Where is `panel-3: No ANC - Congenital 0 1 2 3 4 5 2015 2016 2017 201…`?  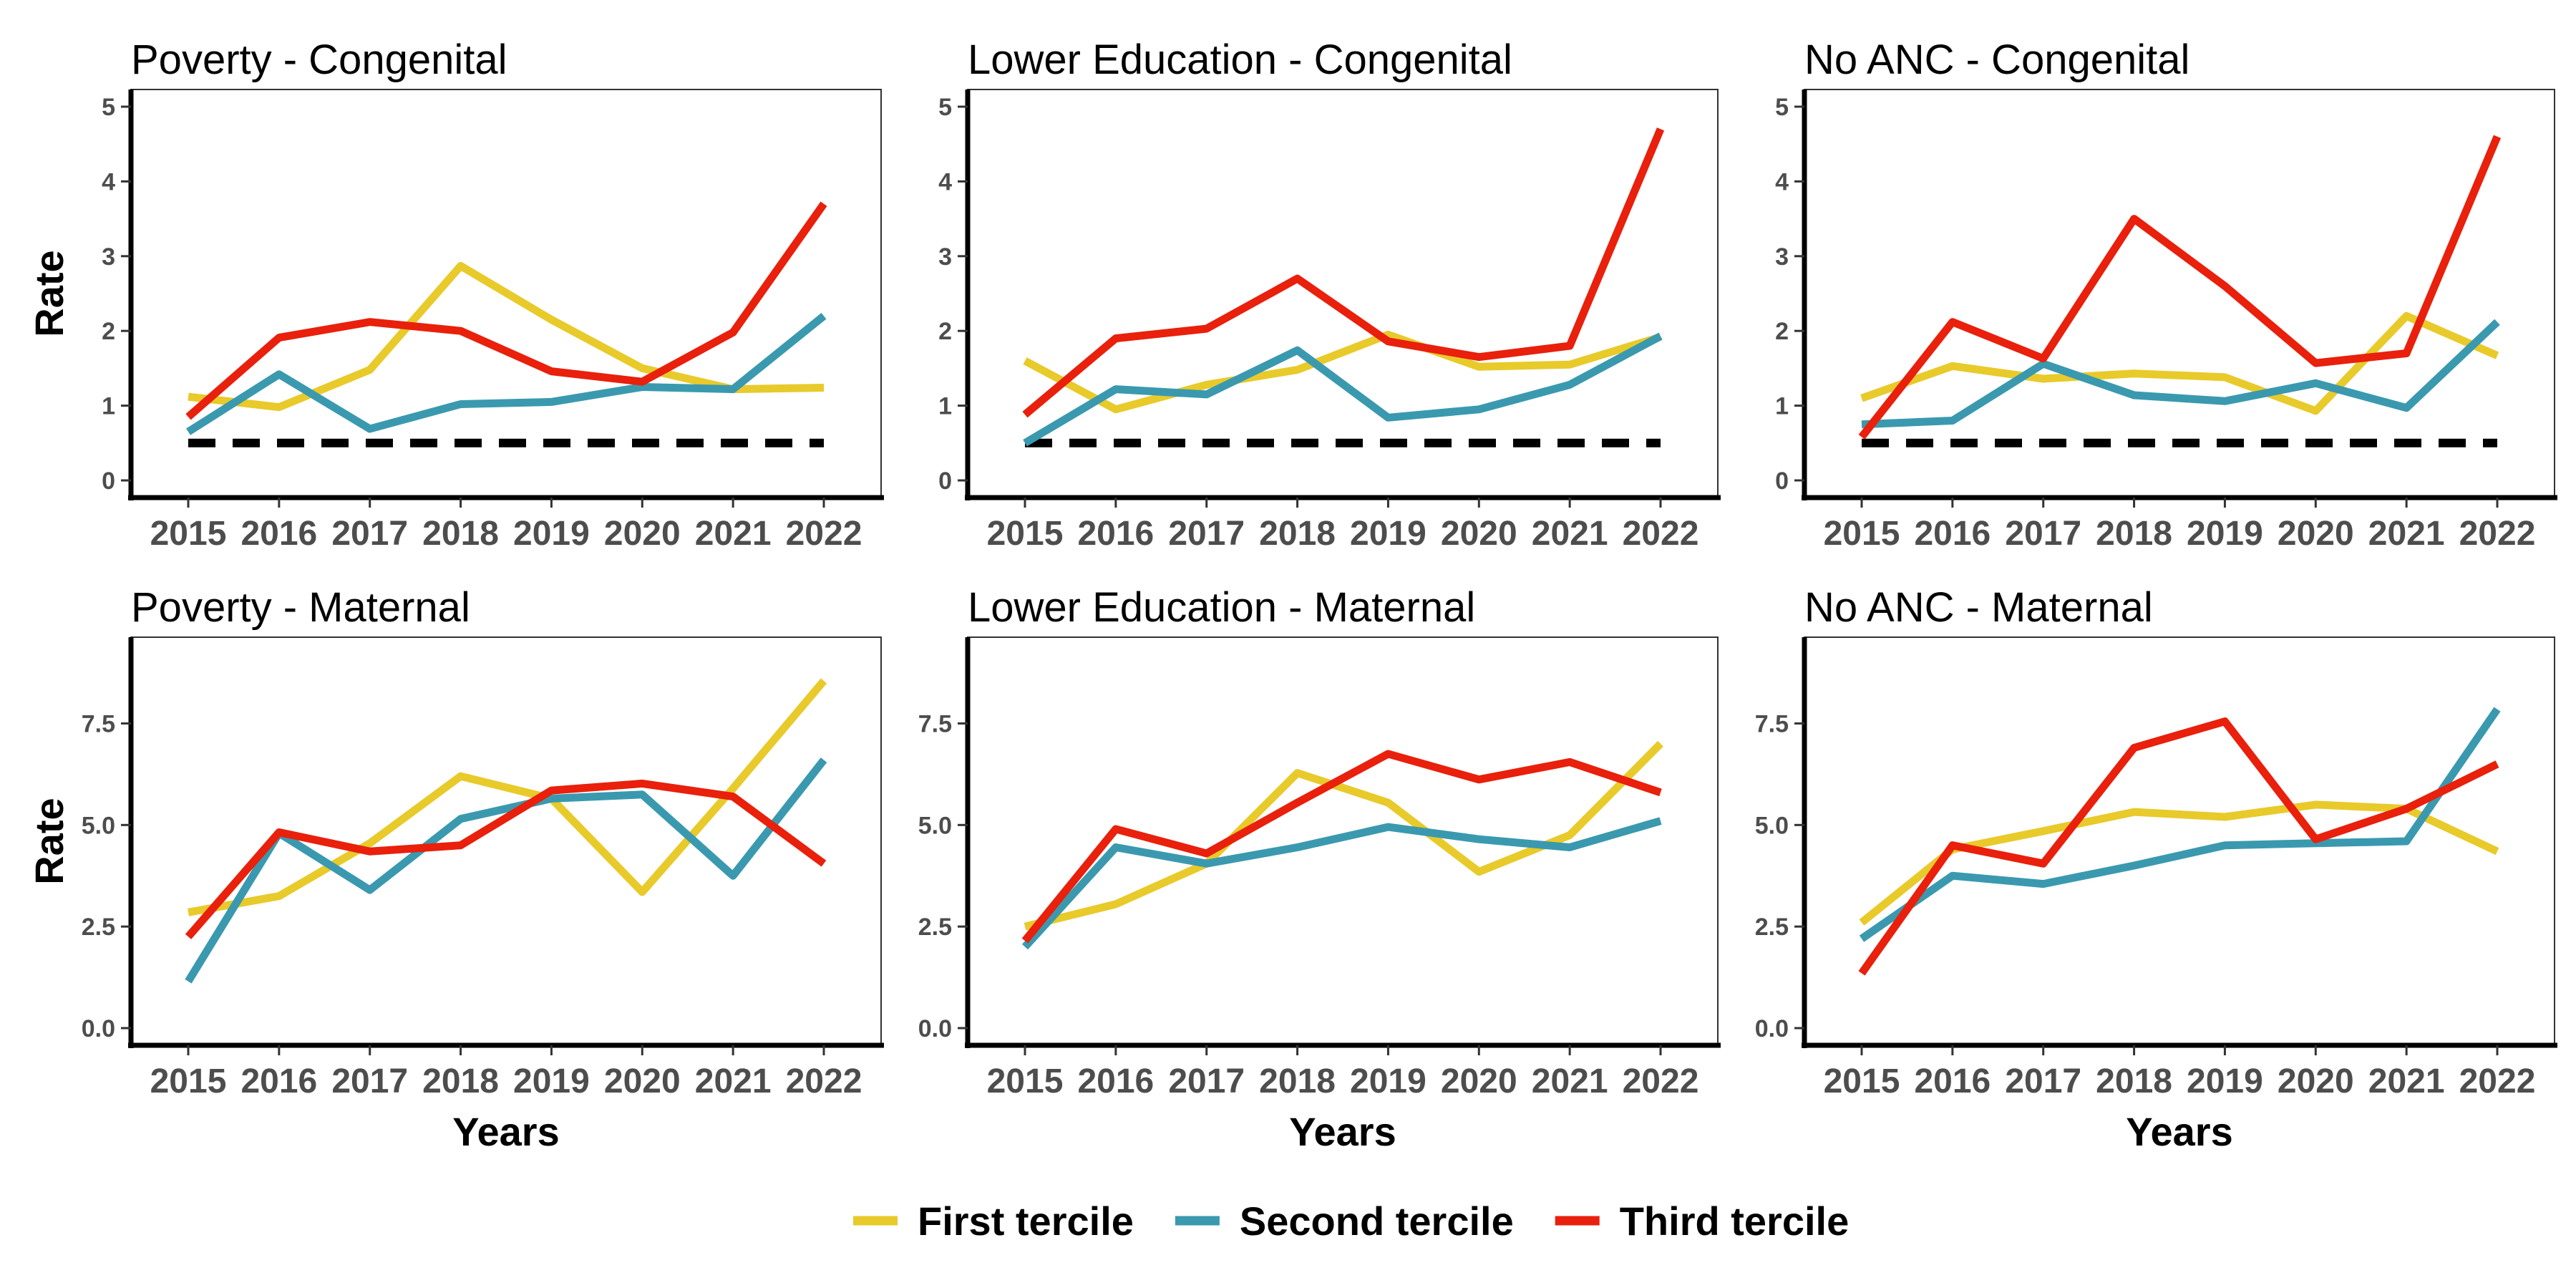
panel-3: No ANC - Congenital 0 1 2 3 4 5 2015 2016 2017 201… is located at coordinates (2166, 295).